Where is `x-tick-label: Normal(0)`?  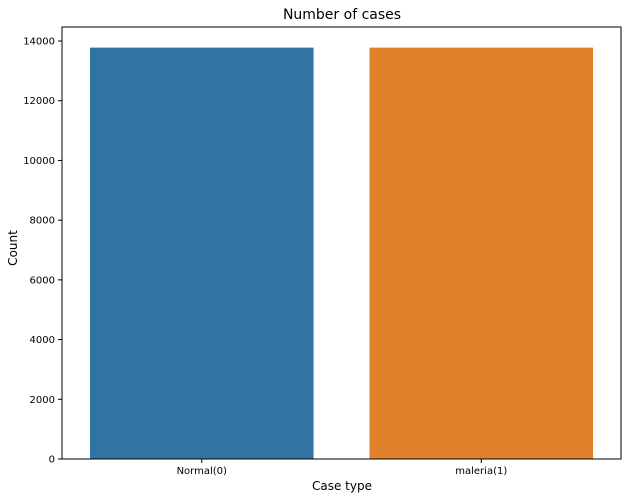 x-tick-label: Normal(0) is located at coordinates (202, 471).